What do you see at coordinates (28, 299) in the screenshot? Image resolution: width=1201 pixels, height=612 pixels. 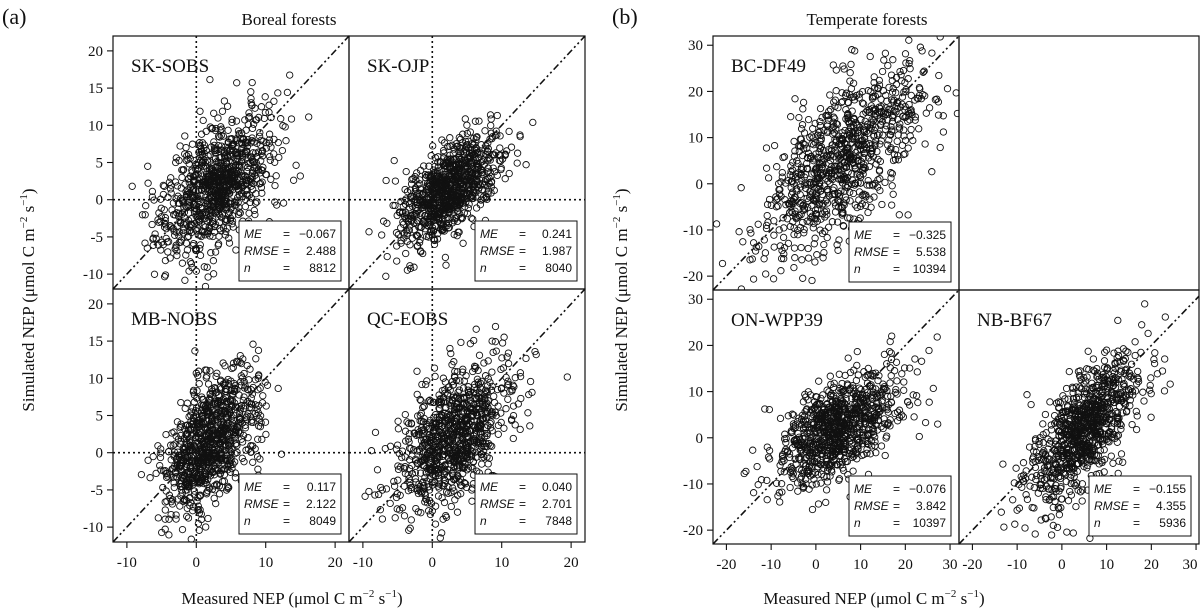 I see `y-axis-label-a: Simulated NEP (μmol C m−2 s−1)` at bounding box center [28, 299].